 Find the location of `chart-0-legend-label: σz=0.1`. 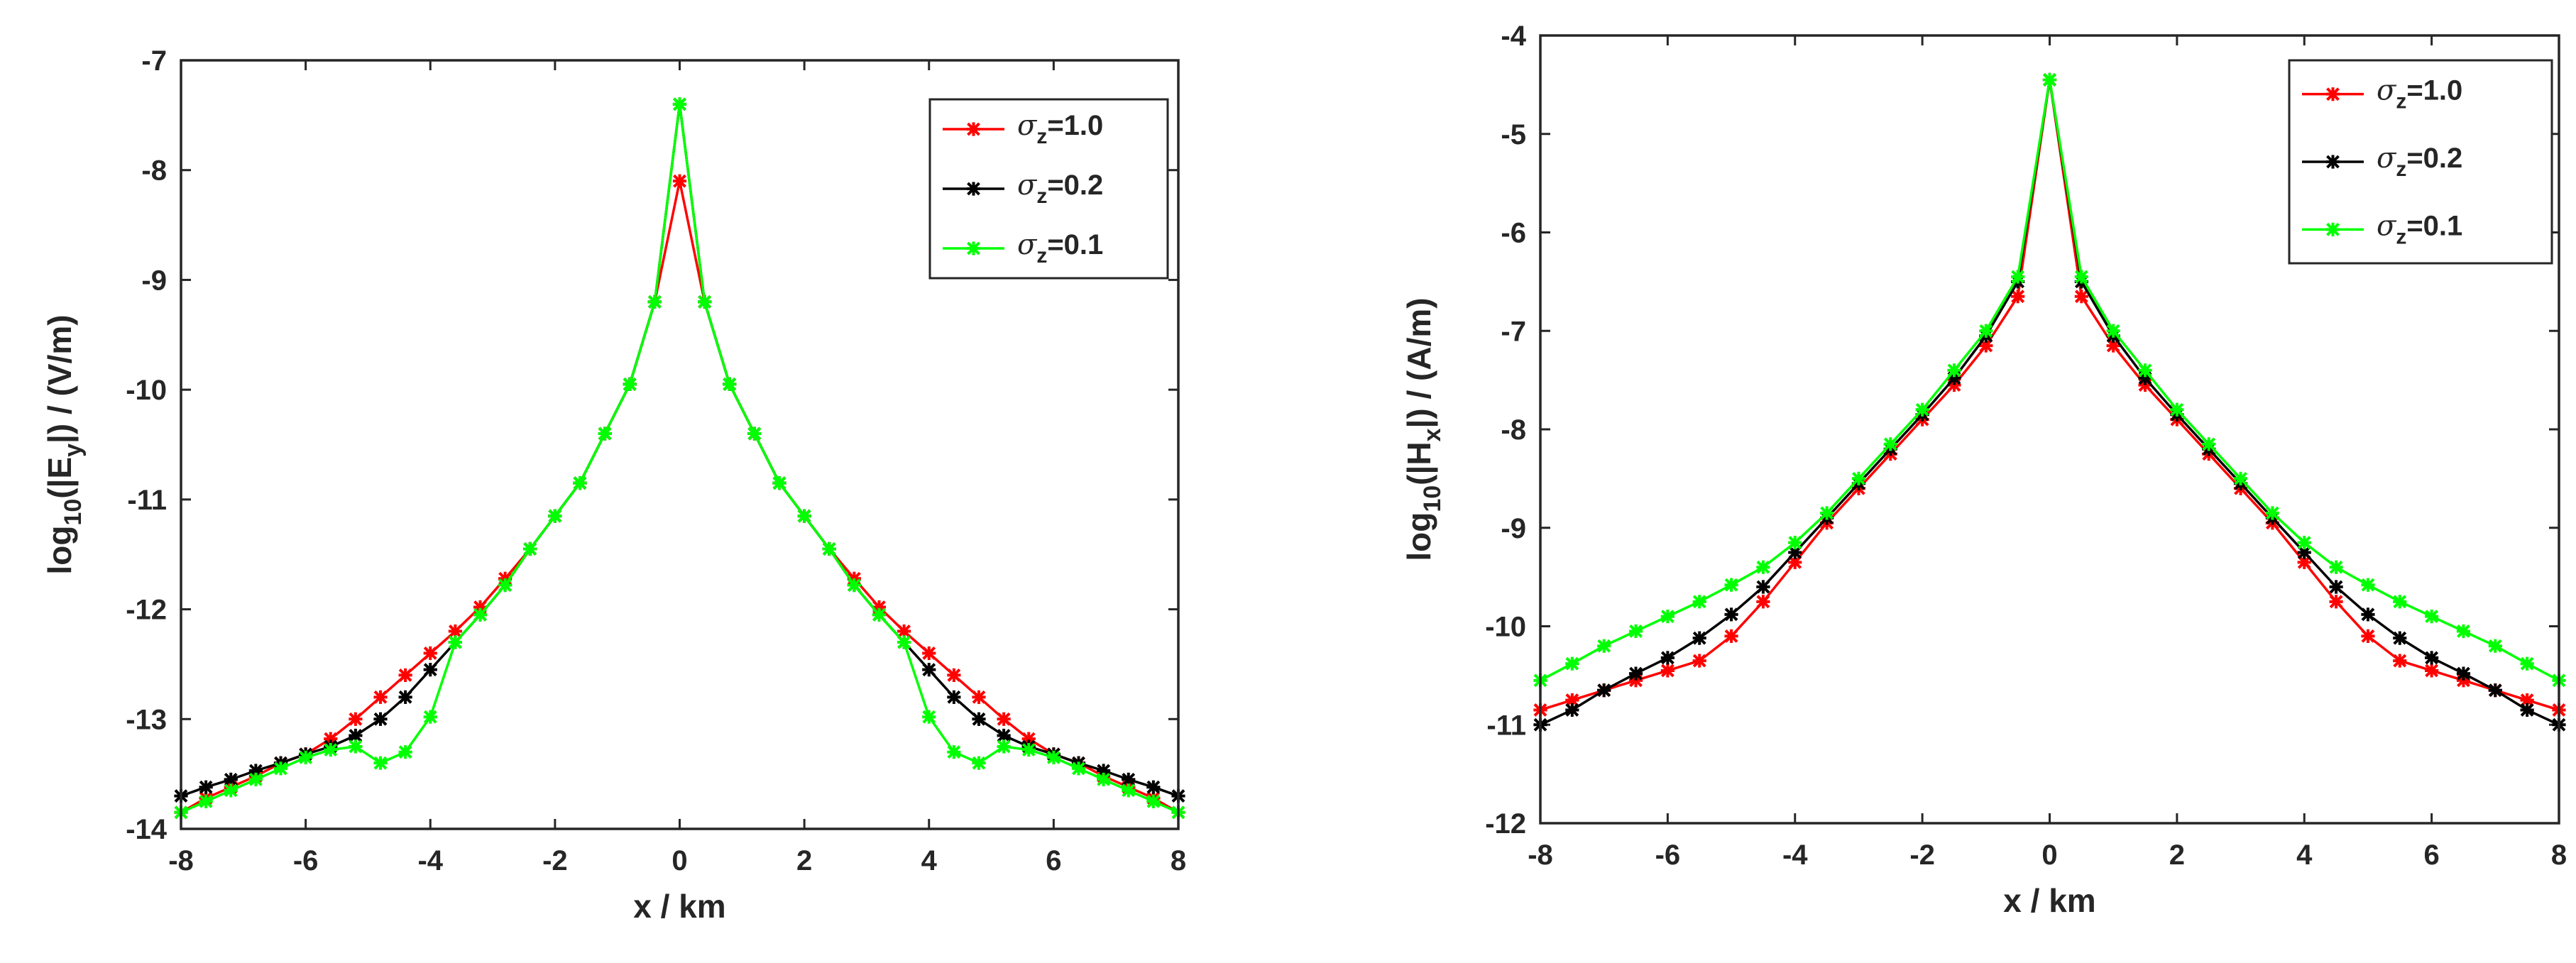

chart-0-legend-label: σz=0.1 is located at coordinates (1060, 248).